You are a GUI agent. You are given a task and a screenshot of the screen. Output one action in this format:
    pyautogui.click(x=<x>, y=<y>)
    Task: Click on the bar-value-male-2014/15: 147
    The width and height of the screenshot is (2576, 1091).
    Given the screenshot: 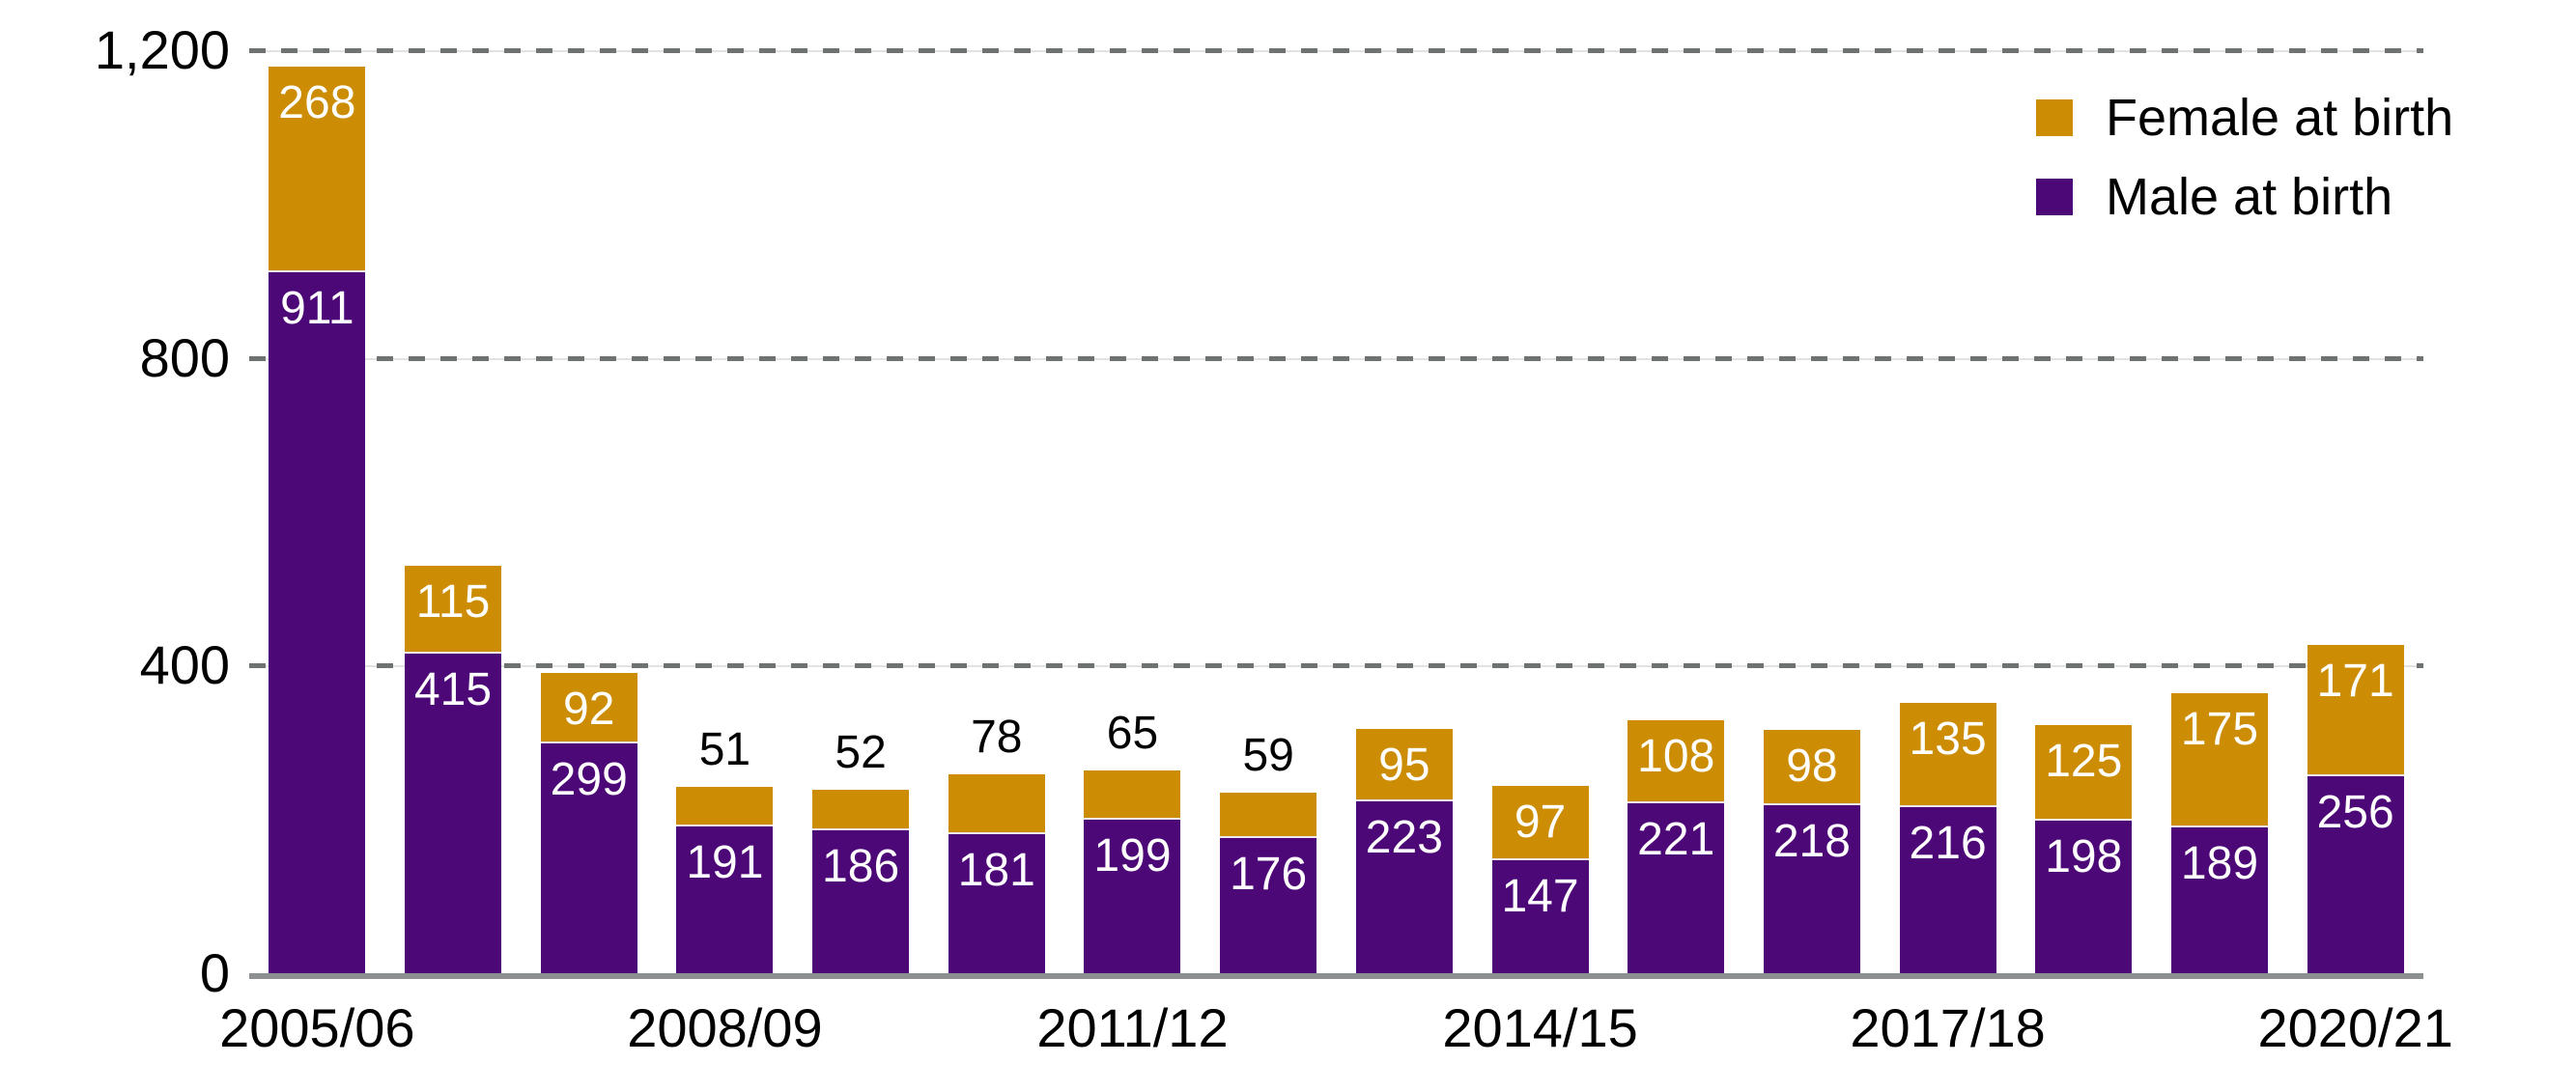 What is the action you would take?
    pyautogui.click(x=1540, y=896)
    